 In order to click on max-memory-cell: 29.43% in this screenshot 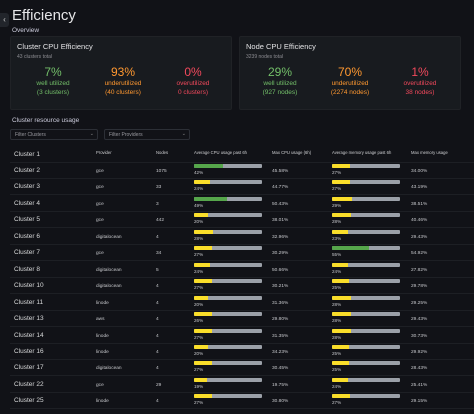, I will do `click(419, 320)`.